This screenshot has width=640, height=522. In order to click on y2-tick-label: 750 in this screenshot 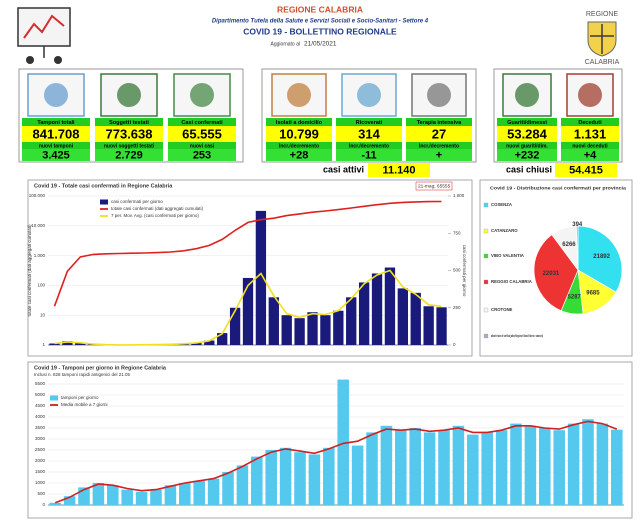, I will do `click(457, 232)`.